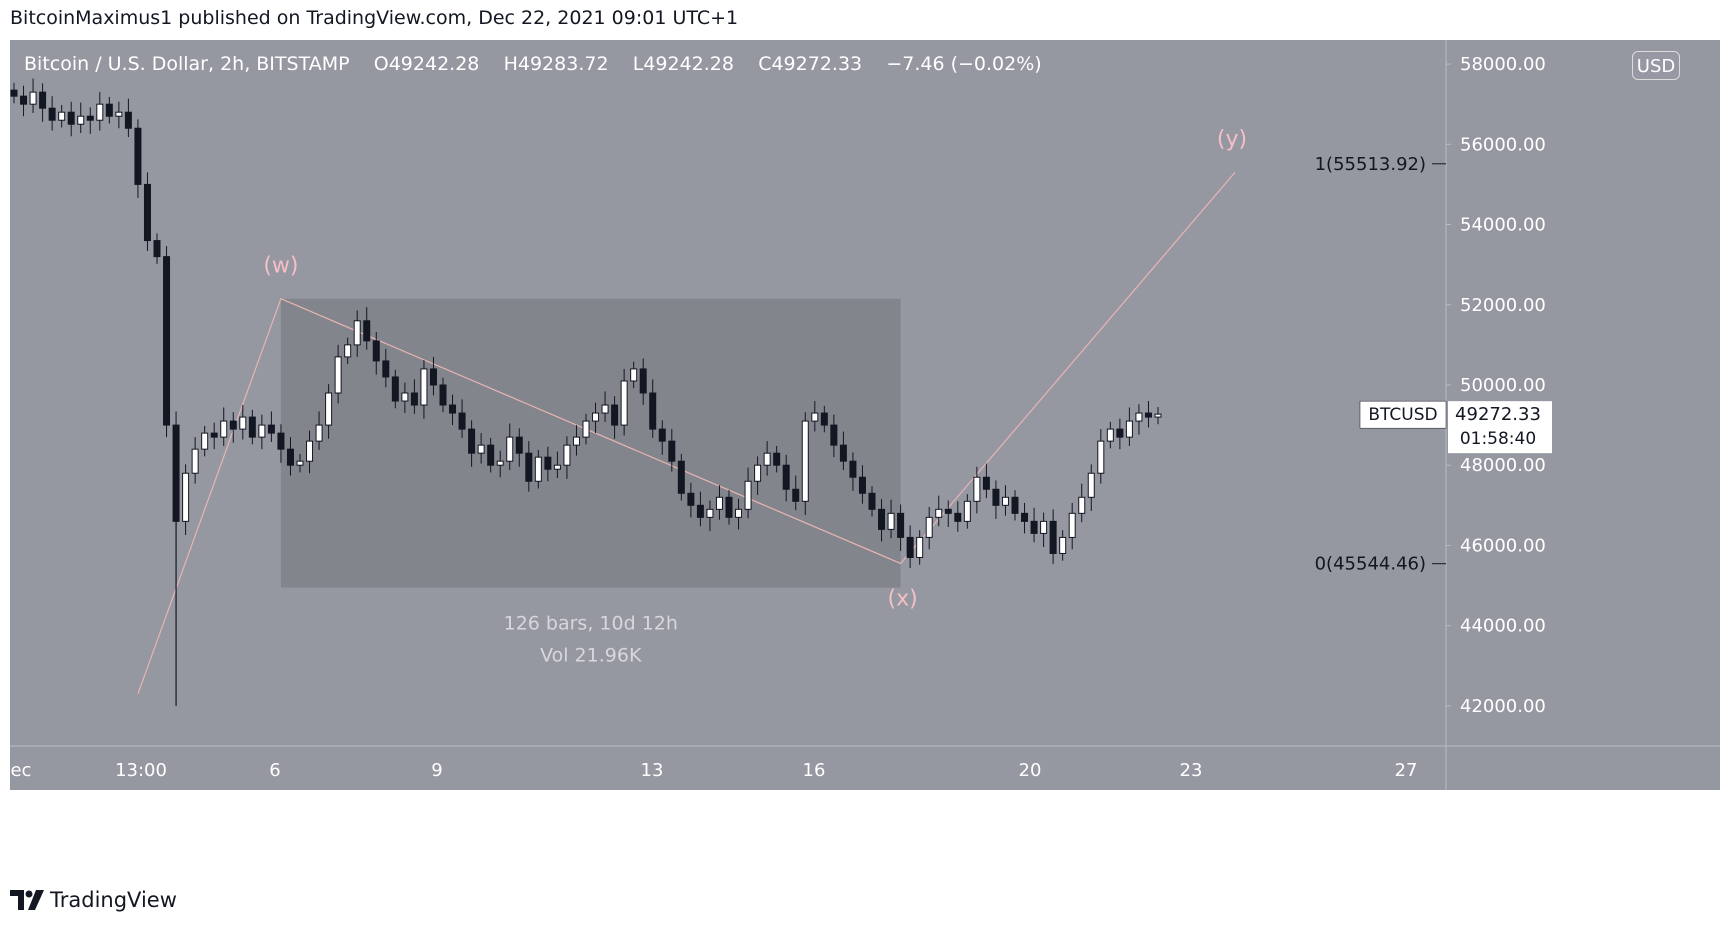  Describe the element at coordinates (436, 770) in the screenshot. I see `x-tick-label: 9` at that location.